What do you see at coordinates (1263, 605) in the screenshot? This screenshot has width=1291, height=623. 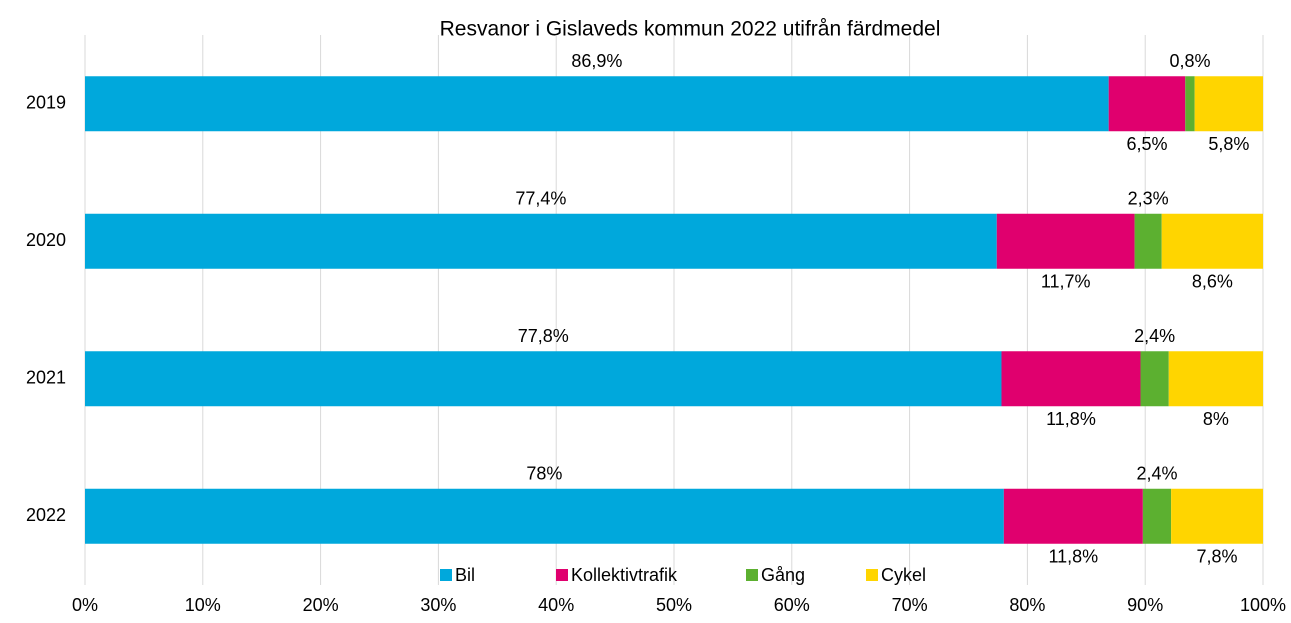 I see `x-tick-label: 100%` at bounding box center [1263, 605].